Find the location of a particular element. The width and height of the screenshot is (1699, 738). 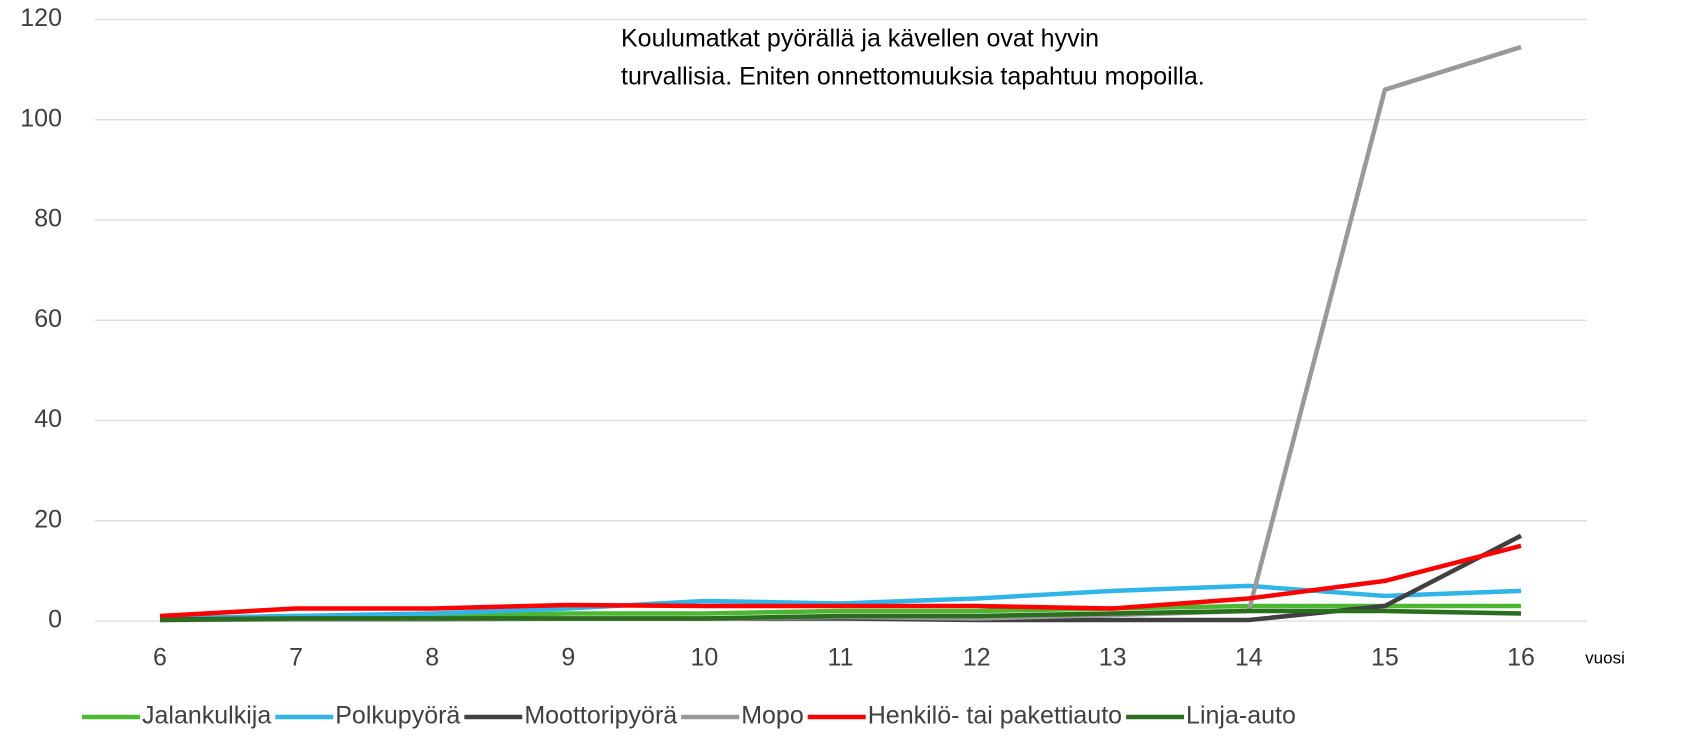

legend-label: Linja-auto is located at coordinates (1241, 716).